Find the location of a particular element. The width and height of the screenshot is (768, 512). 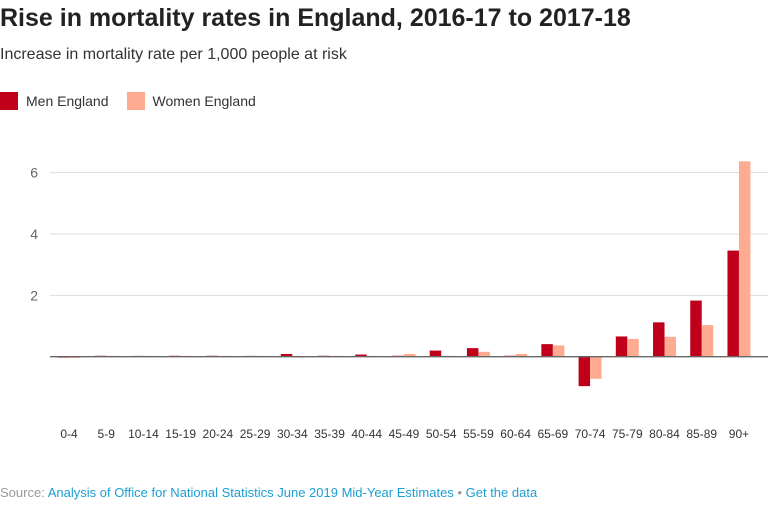

legend-label-women: Women England is located at coordinates (204, 101).